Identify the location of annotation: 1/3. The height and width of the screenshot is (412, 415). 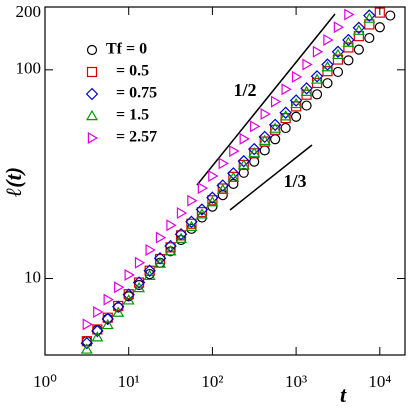
(294, 181).